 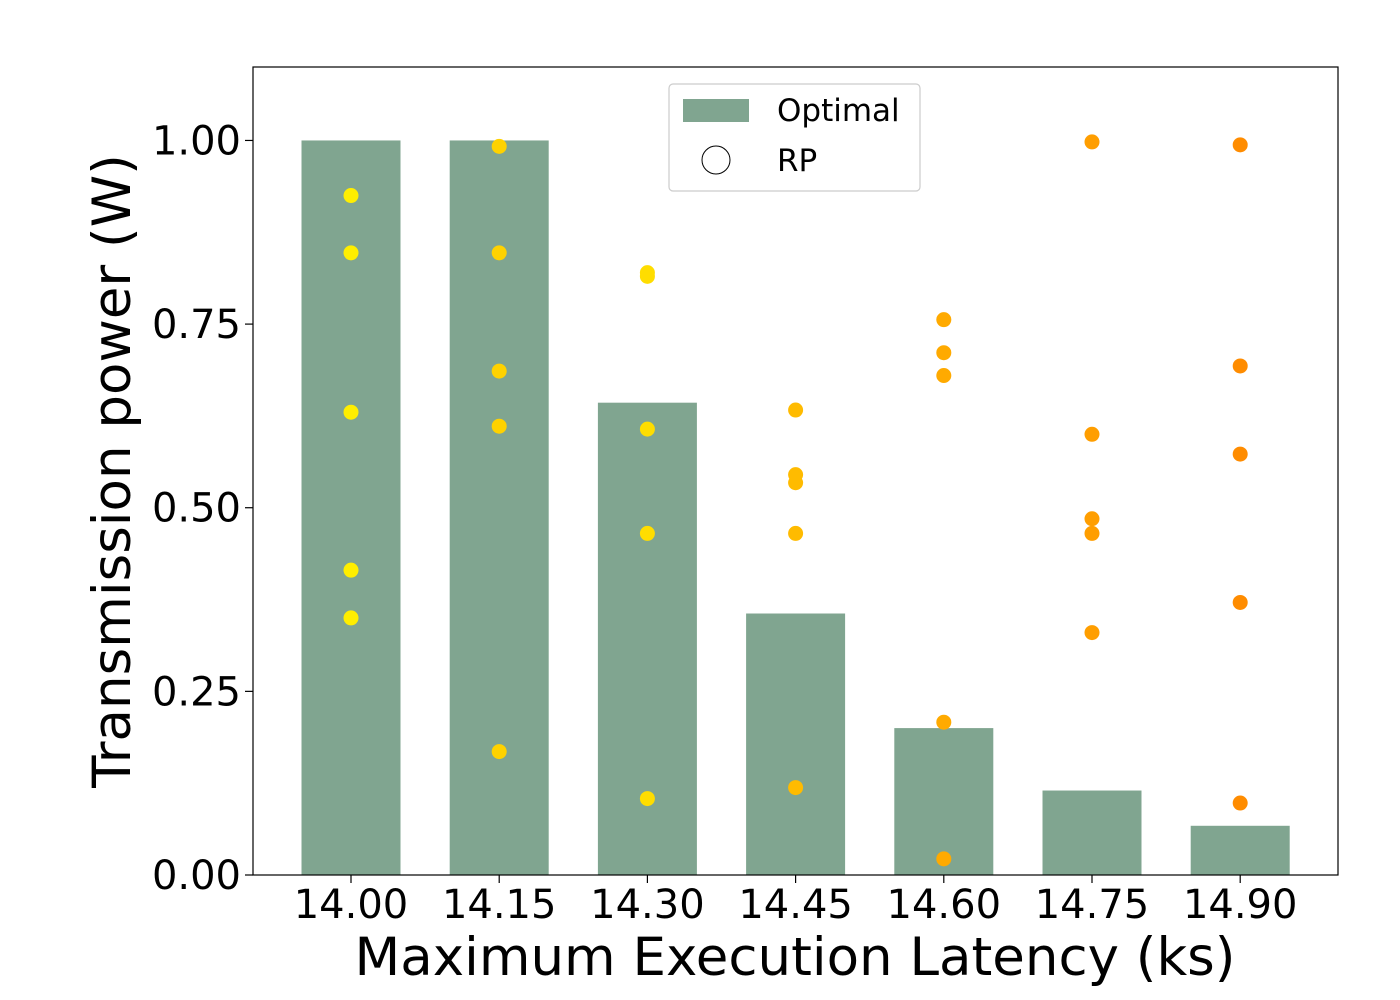 I want to click on rp-point-14.90-4, so click(x=1240, y=602).